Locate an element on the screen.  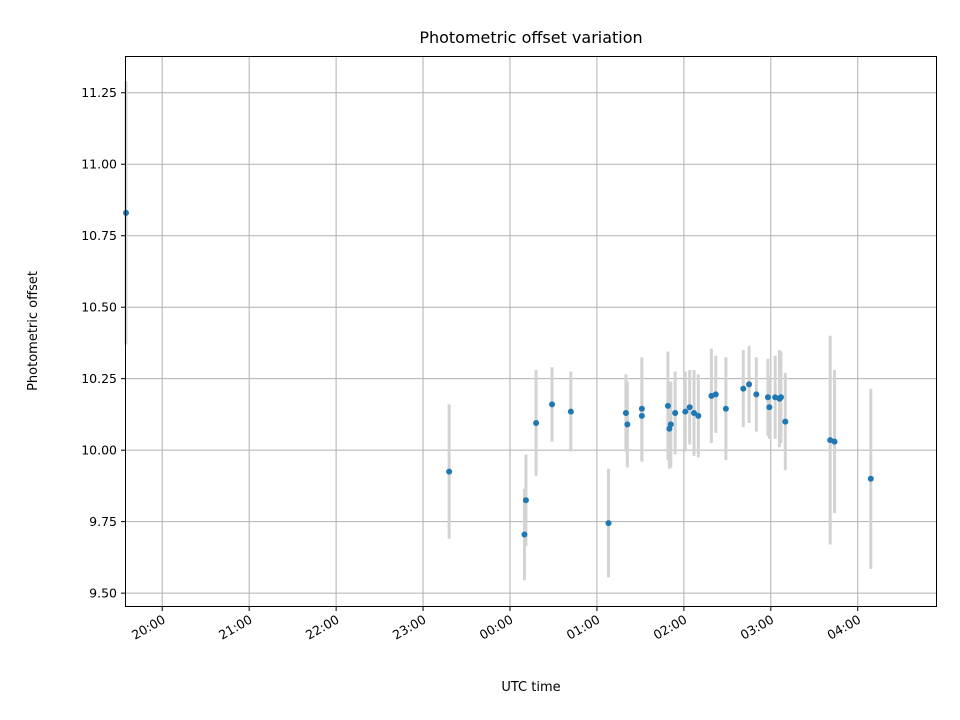
x-axis-label: UTC time is located at coordinates (530, 687).